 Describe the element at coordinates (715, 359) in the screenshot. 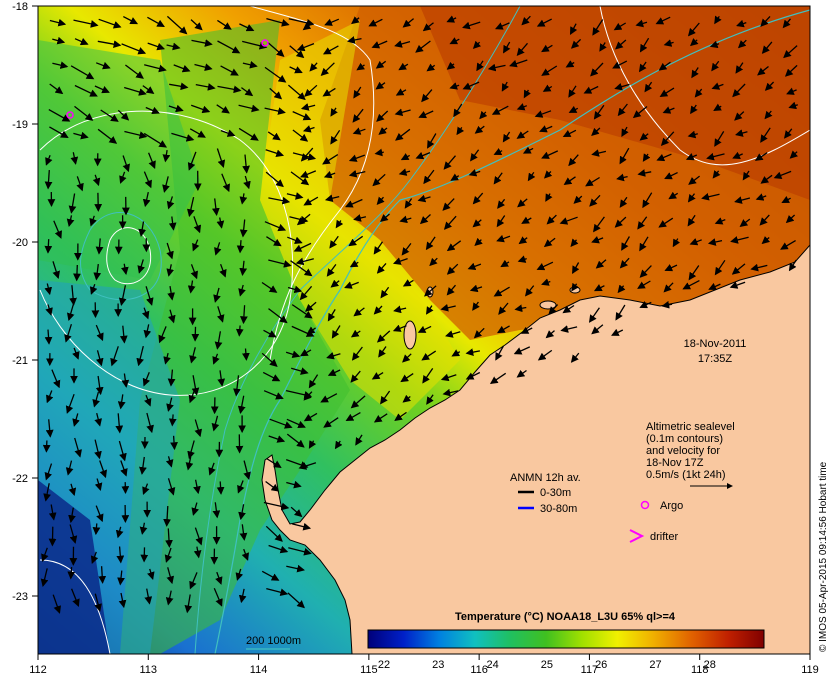

I see `map-time: 17:35Z` at that location.